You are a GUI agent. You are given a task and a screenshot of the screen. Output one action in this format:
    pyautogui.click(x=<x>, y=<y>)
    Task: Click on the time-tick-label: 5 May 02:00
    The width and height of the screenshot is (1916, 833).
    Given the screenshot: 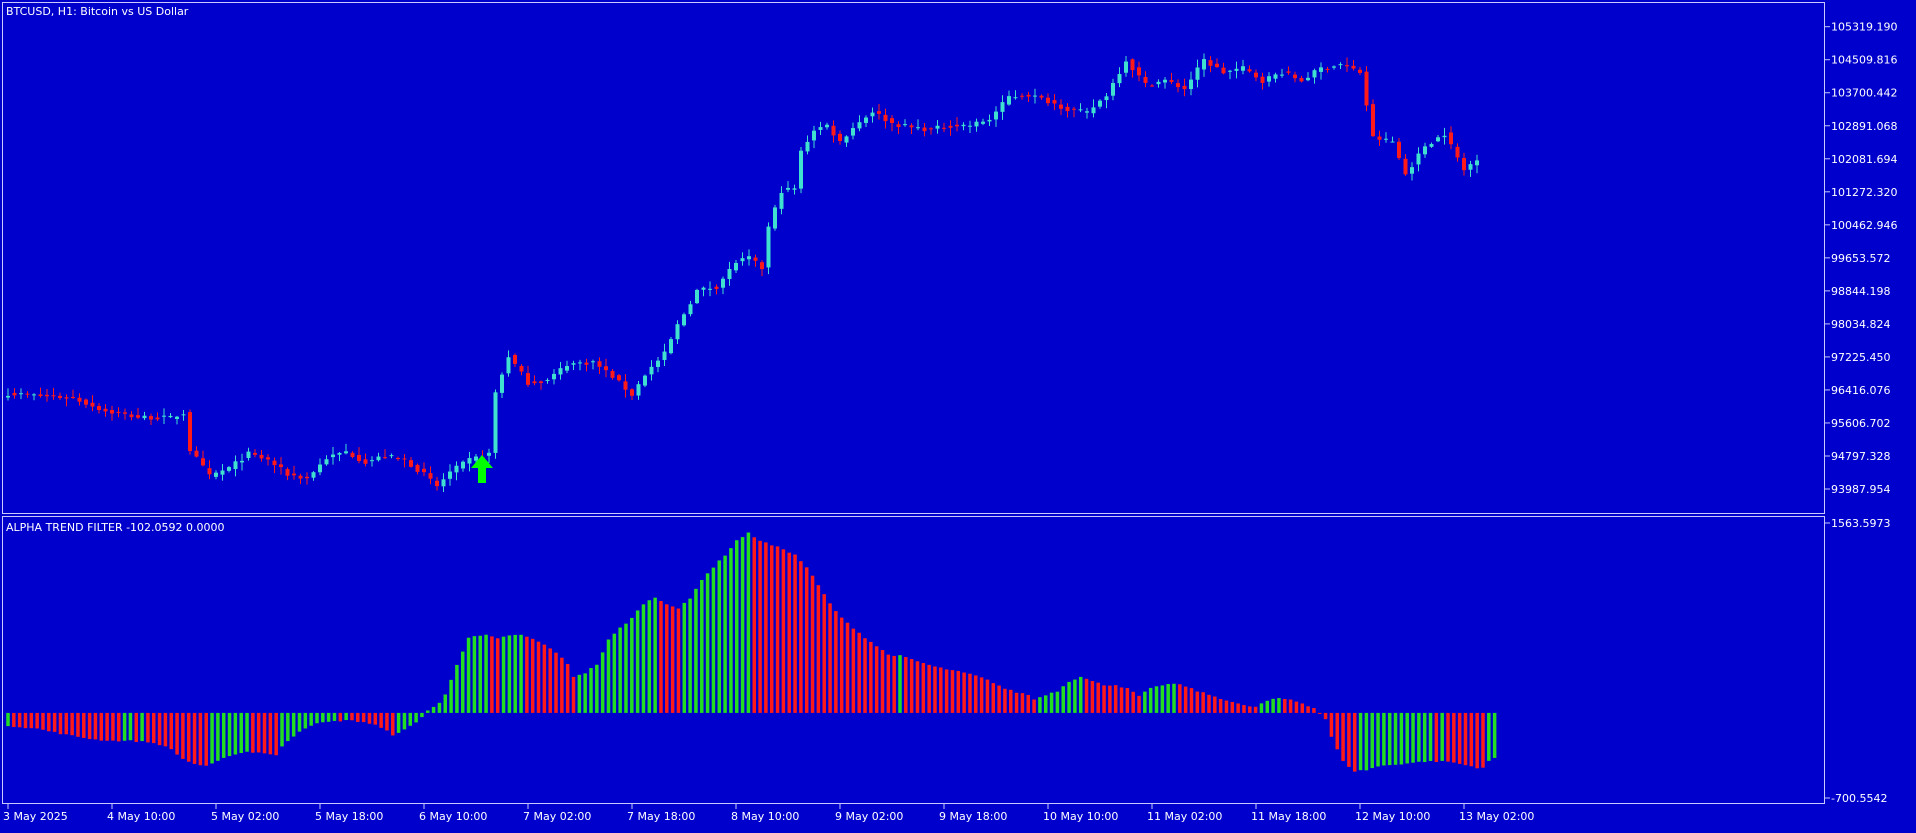 What is the action you would take?
    pyautogui.click(x=245, y=816)
    